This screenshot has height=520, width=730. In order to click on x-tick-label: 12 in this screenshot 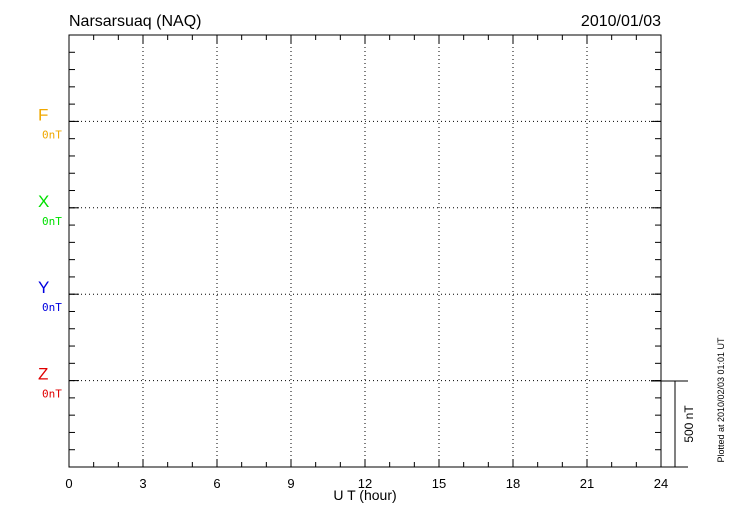, I will do `click(365, 483)`.